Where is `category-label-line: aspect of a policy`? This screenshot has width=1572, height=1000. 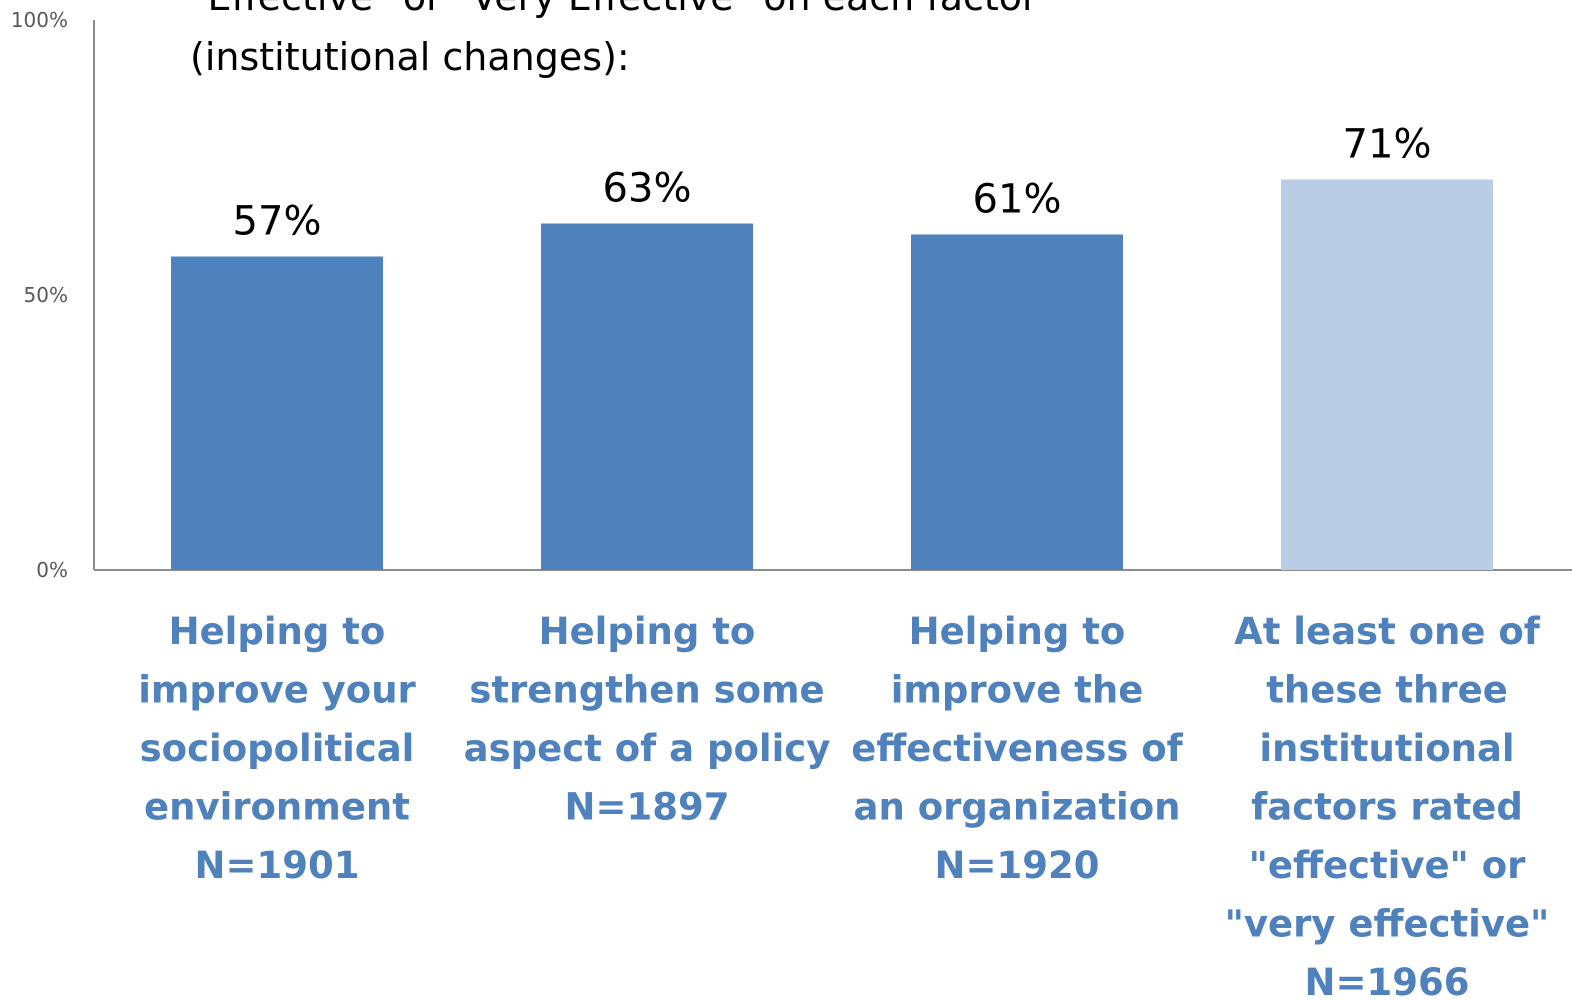
category-label-line: aspect of a policy is located at coordinates (647, 748).